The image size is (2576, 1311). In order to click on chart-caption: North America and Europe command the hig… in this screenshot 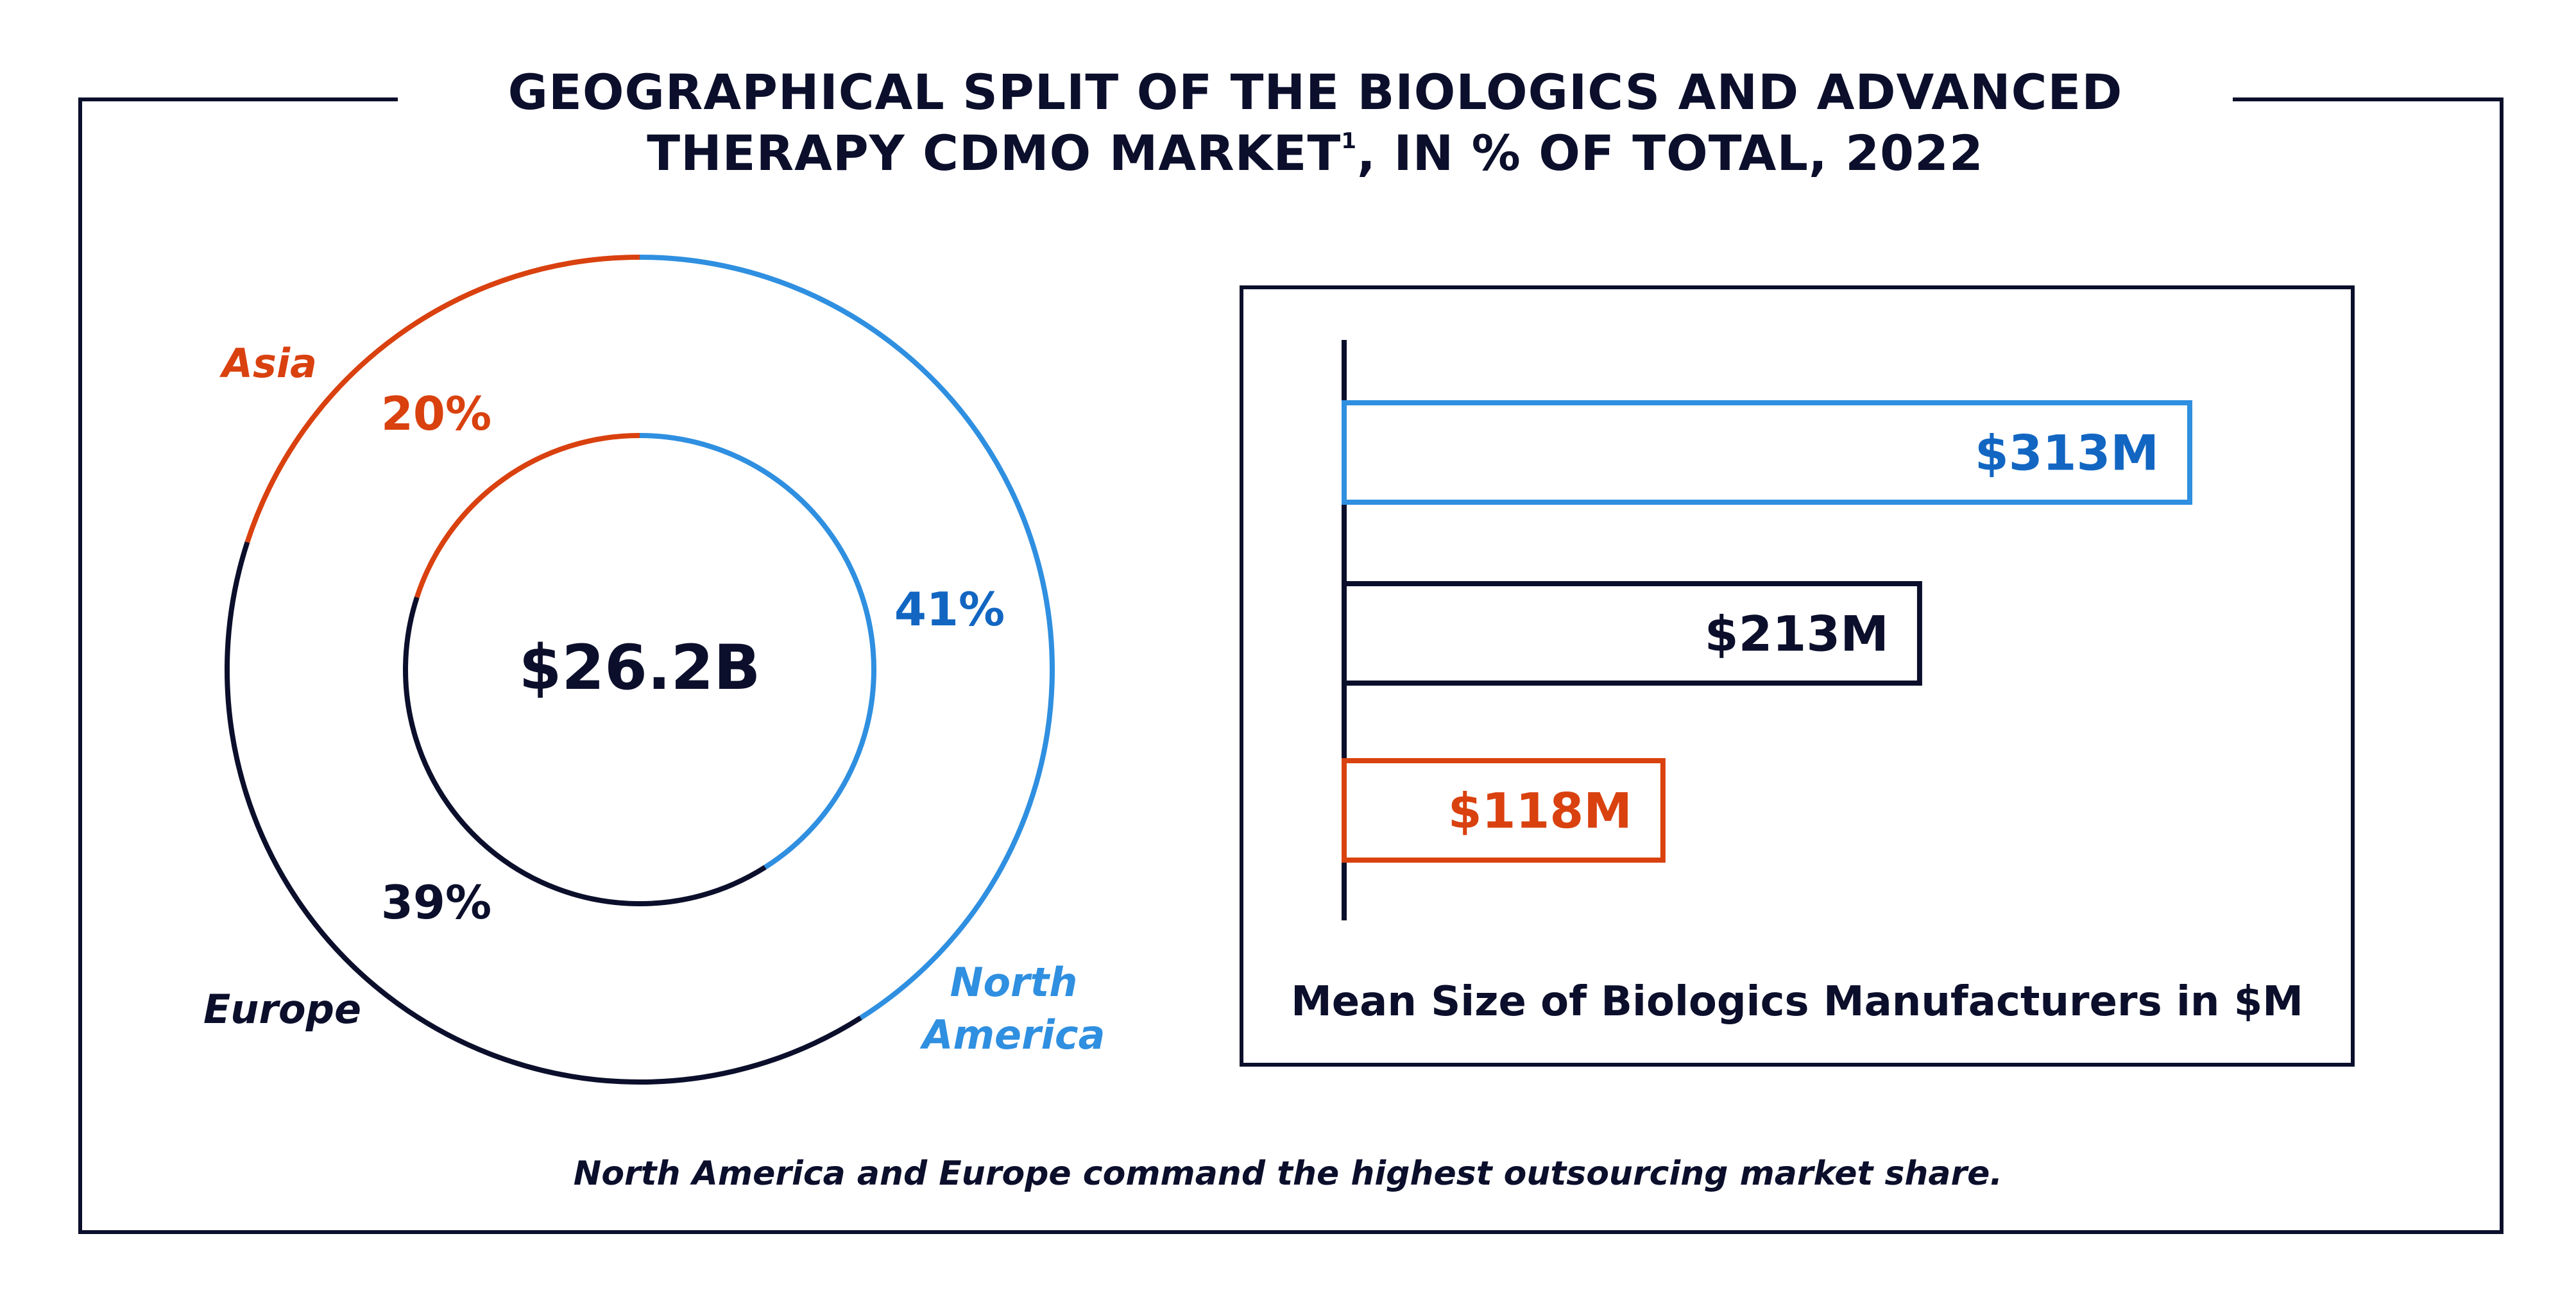, I will do `click(1288, 1174)`.